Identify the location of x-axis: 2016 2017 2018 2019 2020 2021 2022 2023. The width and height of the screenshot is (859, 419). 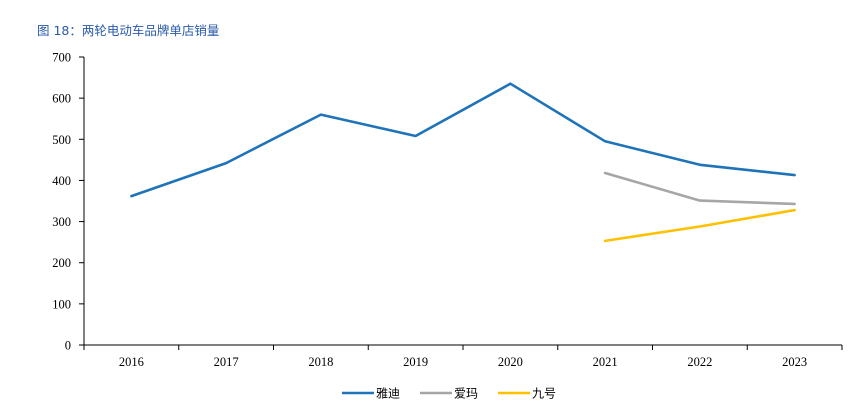
(463, 356).